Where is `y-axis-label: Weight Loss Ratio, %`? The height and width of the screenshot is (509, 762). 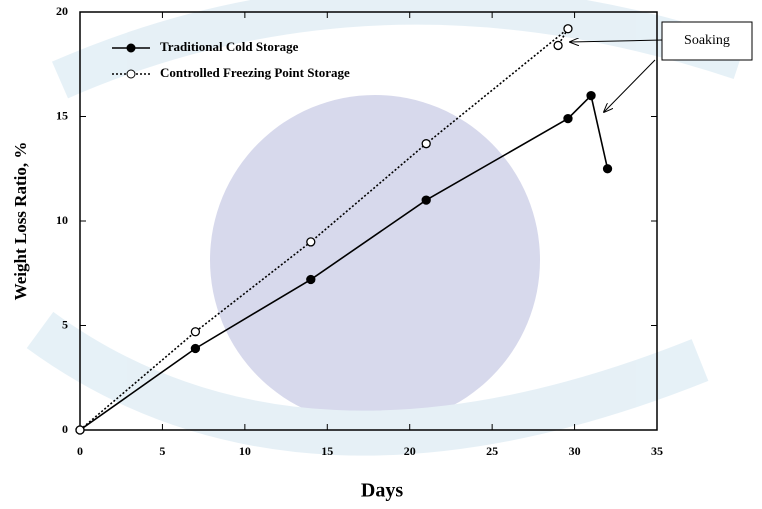 y-axis-label: Weight Loss Ratio, % is located at coordinates (20, 221).